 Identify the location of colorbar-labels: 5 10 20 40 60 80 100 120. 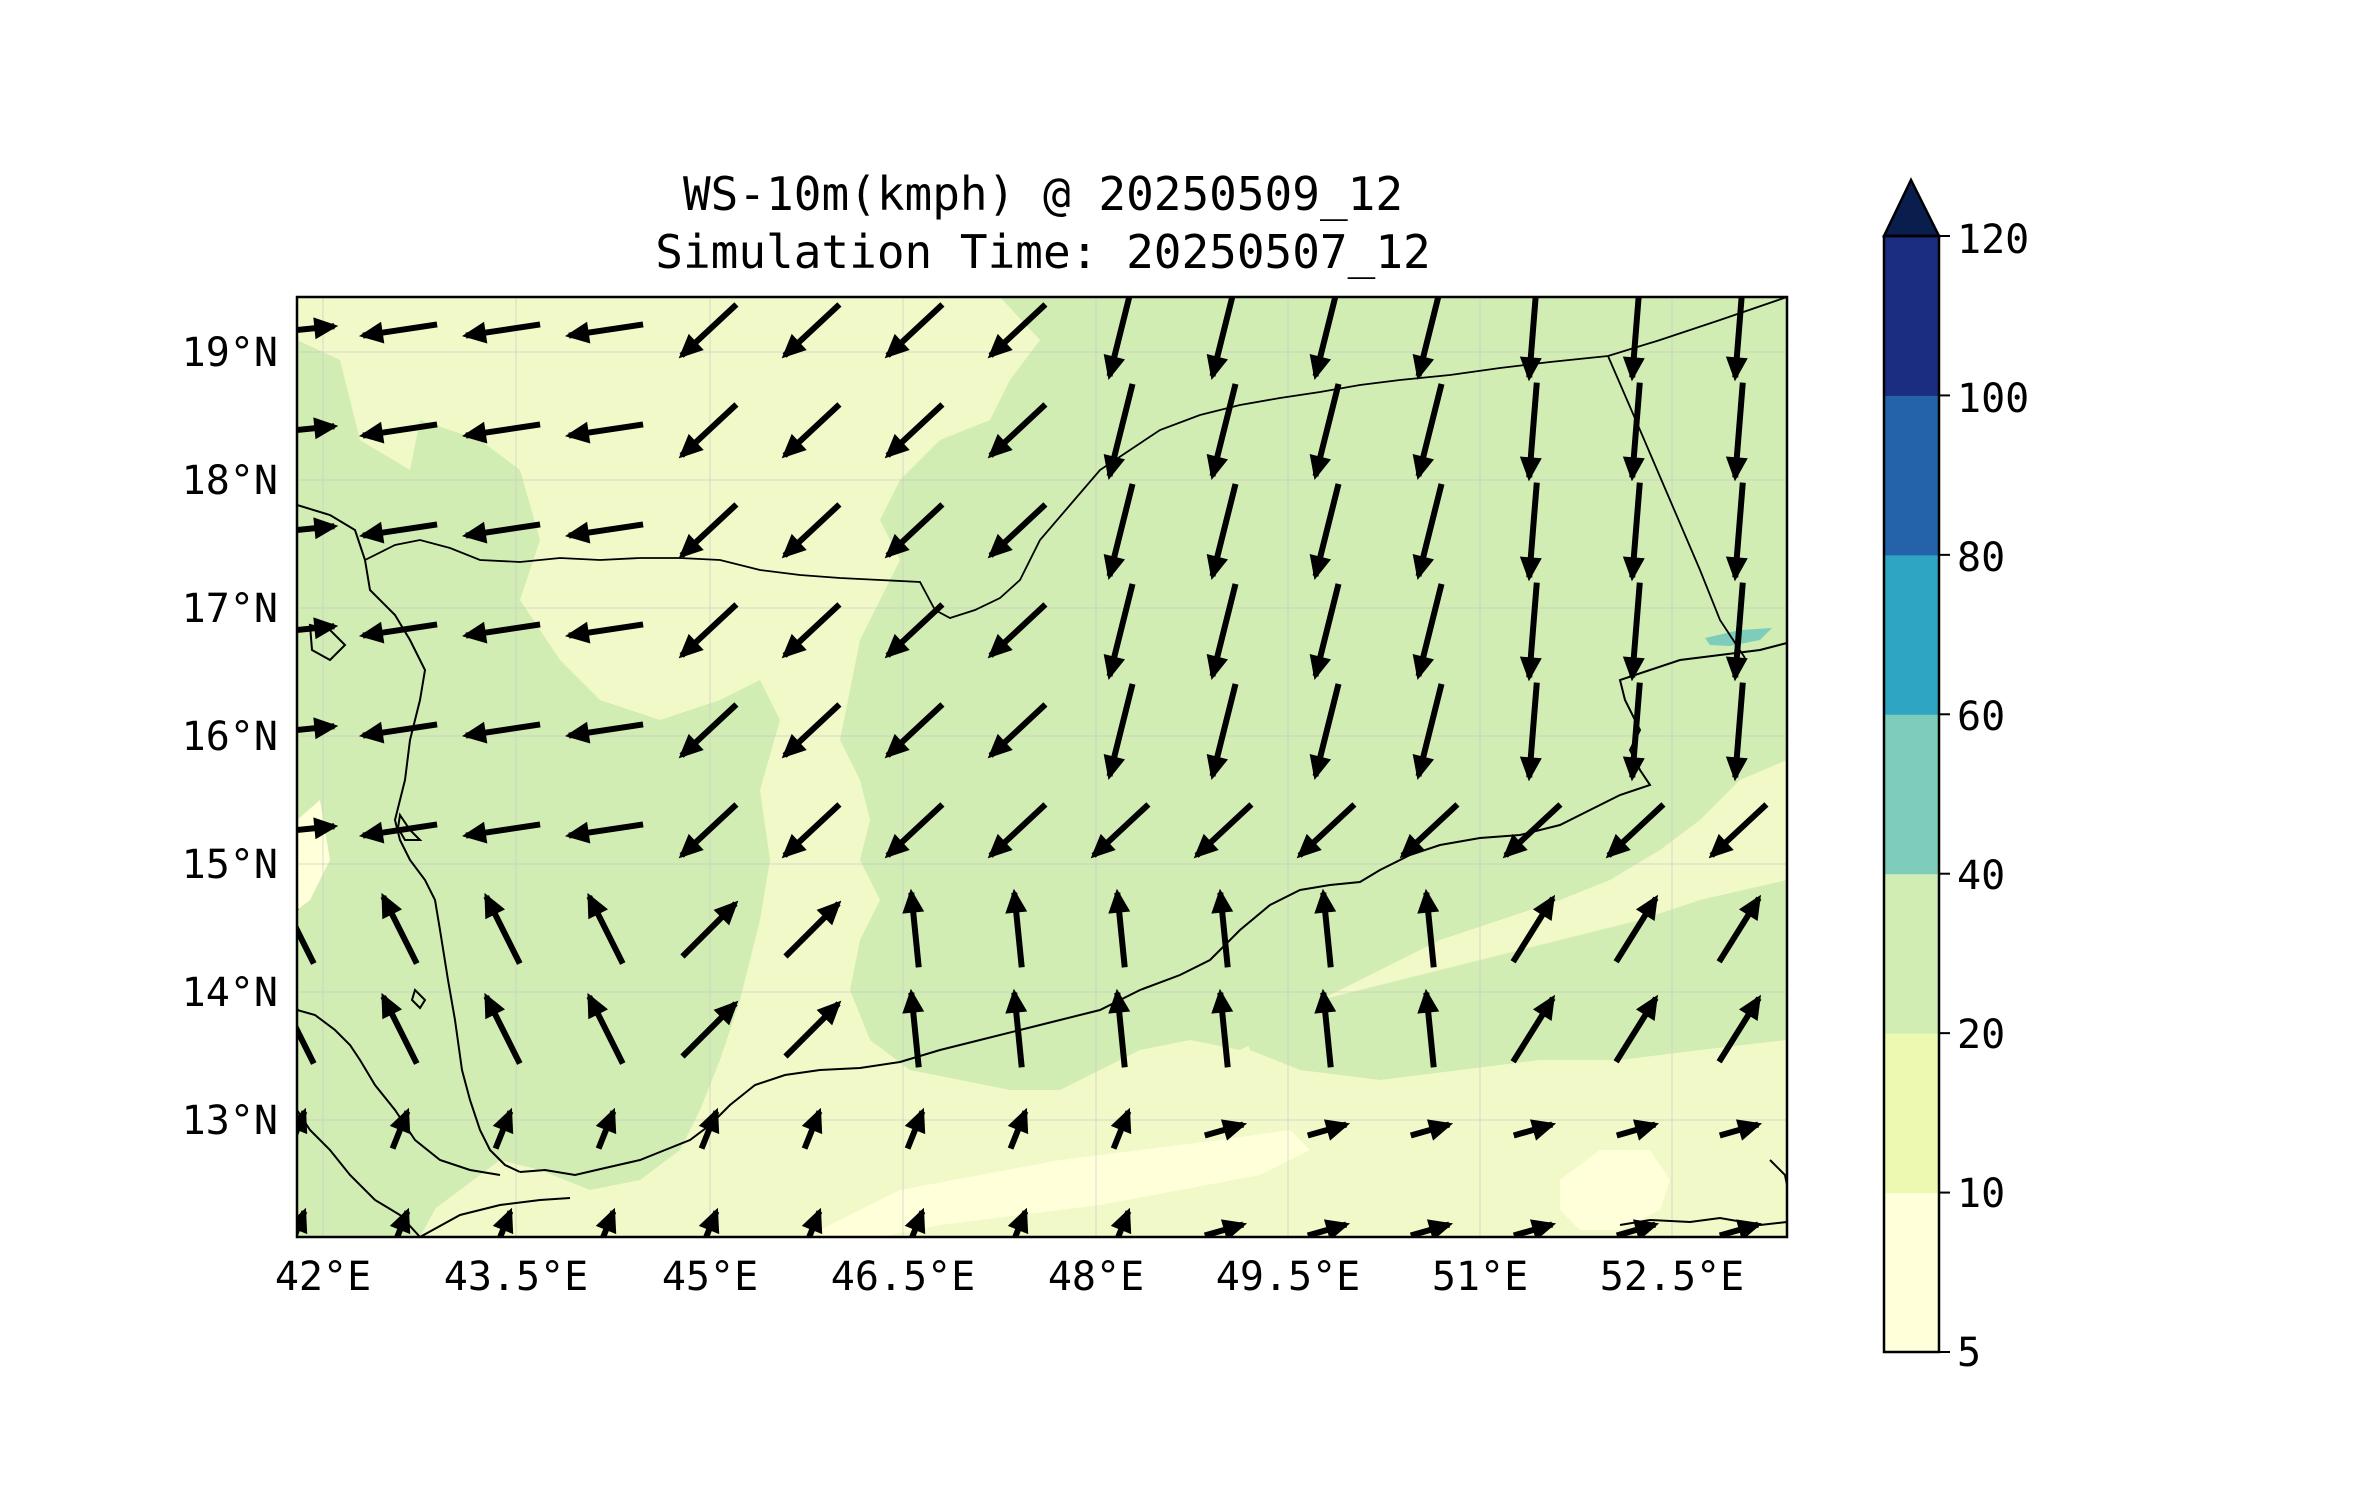
(1993, 796).